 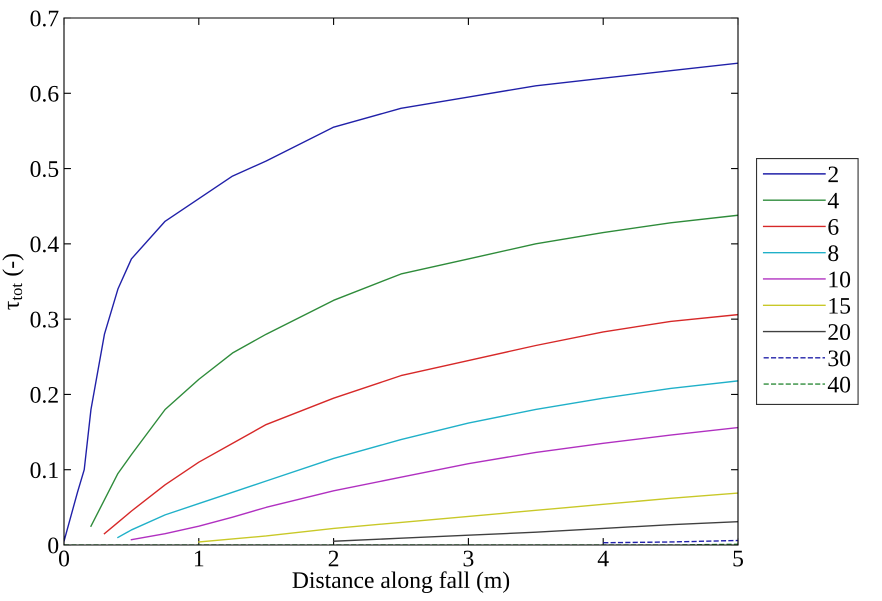 I want to click on legend-label: 15, so click(x=839, y=306).